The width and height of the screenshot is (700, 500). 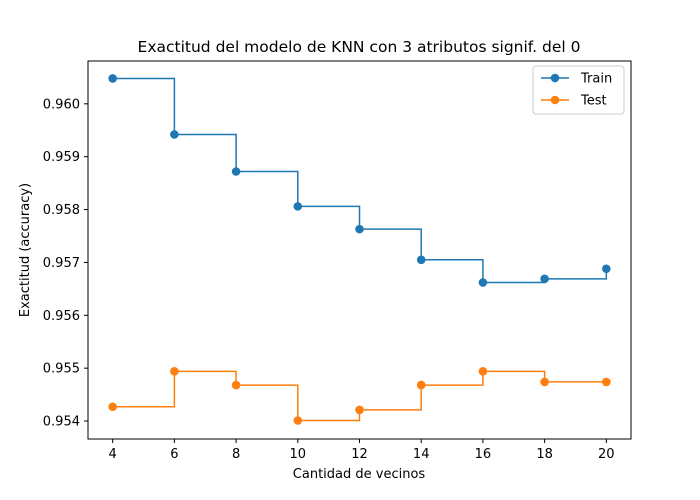 I want to click on y-tick-label: 0.960, so click(x=61, y=104).